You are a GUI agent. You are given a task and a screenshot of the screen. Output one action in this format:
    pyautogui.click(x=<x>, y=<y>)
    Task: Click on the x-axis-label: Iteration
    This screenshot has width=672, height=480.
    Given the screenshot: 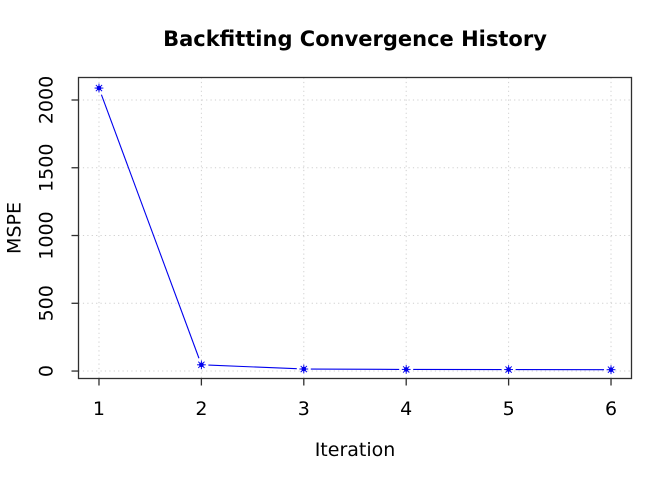 What is the action you would take?
    pyautogui.click(x=355, y=450)
    